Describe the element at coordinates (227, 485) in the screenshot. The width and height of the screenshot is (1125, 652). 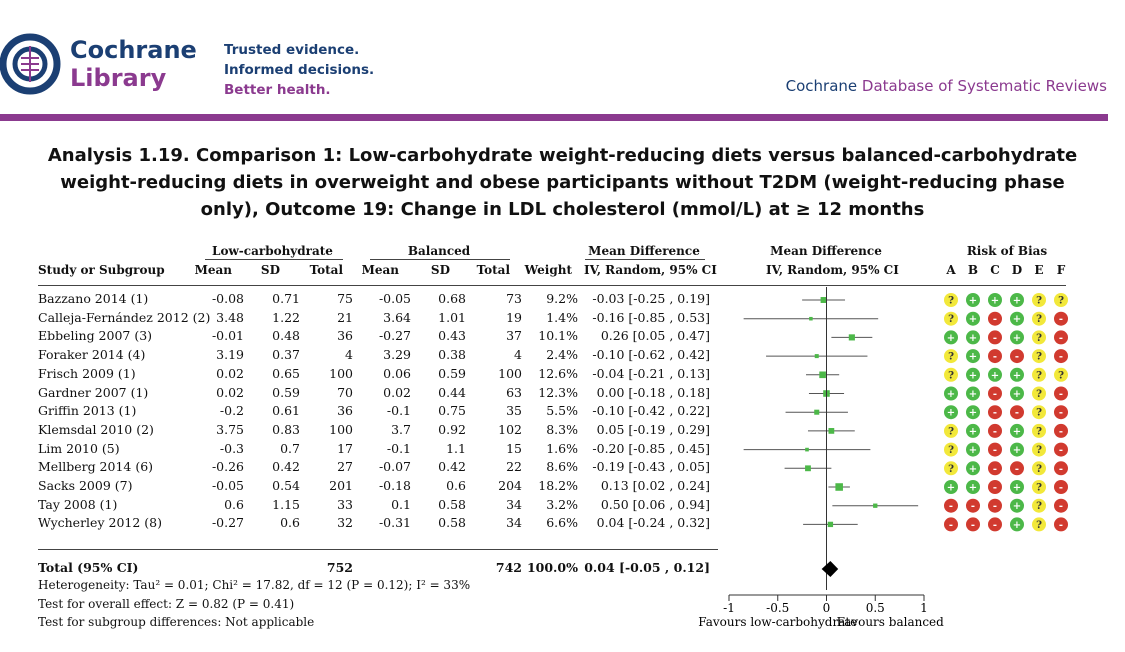
I see `cell-m1: -0.05` at that location.